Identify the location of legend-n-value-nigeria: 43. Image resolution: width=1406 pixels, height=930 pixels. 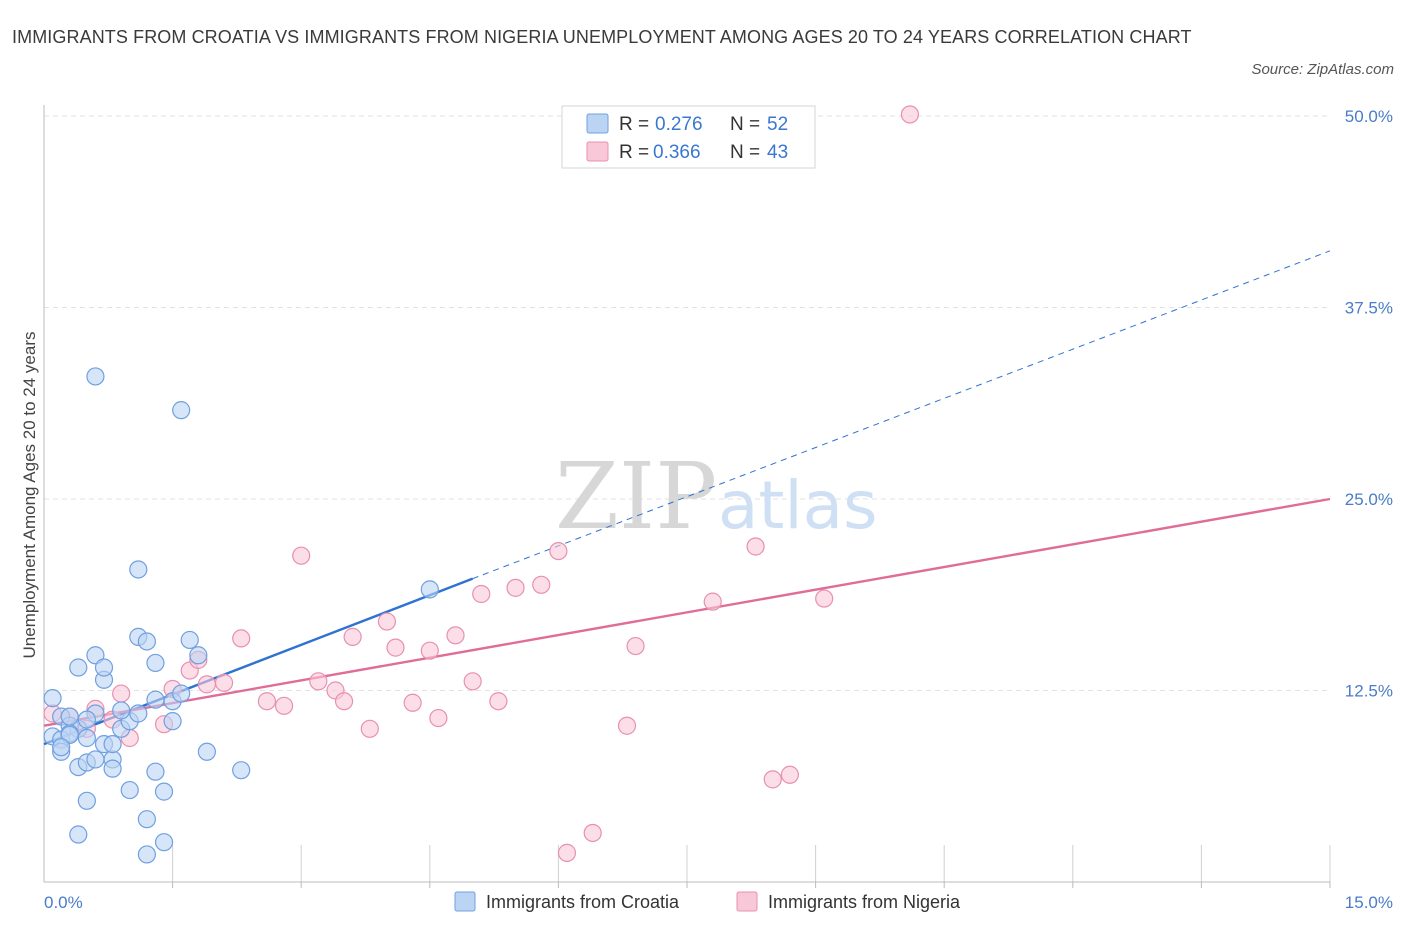
(777, 152).